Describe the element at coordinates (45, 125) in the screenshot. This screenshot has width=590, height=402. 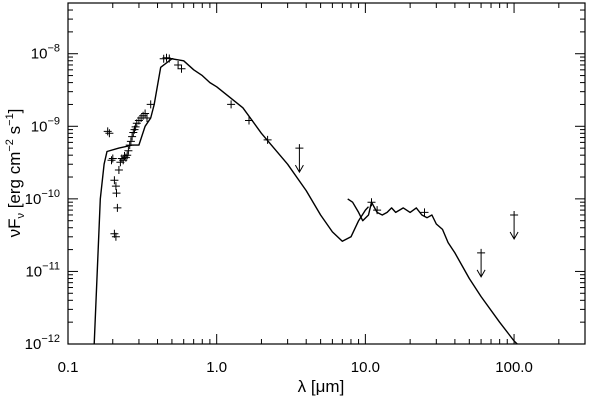
I see `y-tick-label: 10⁻⁹` at that location.